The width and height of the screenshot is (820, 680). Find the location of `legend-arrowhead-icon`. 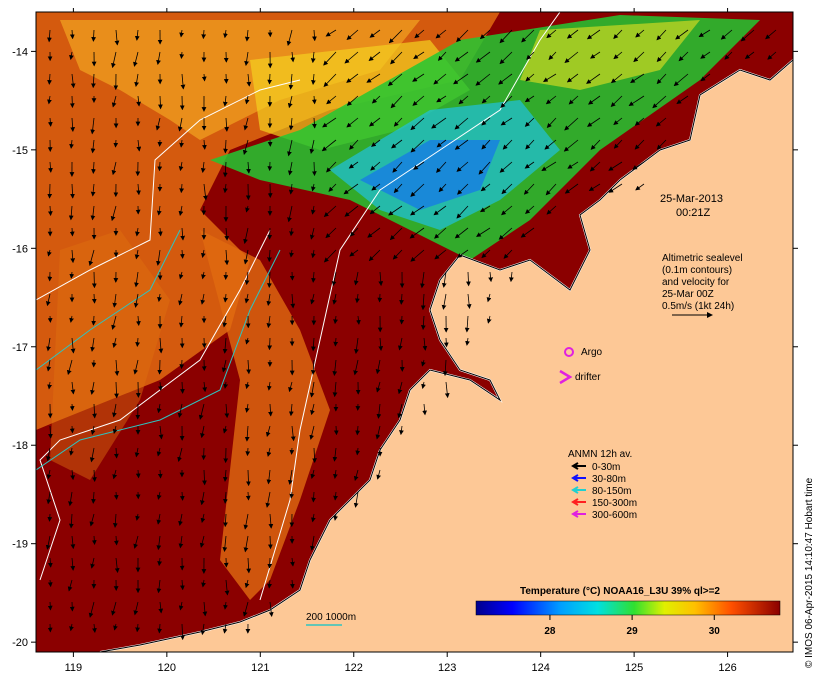

legend-arrowhead-icon is located at coordinates (575, 514).